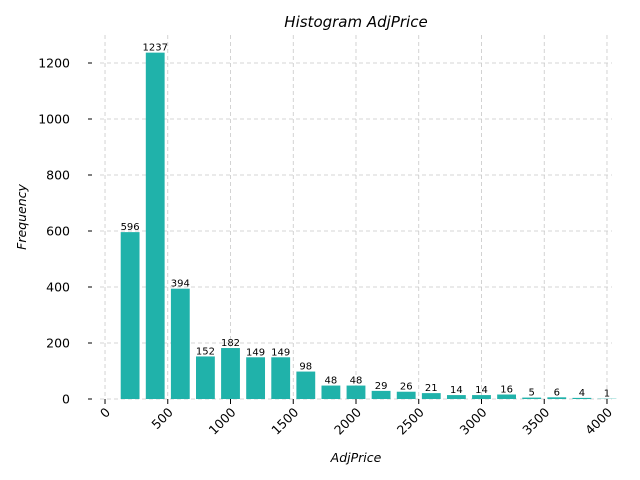 This screenshot has height=480, width=640. What do you see at coordinates (58, 175) in the screenshot?
I see `y-tick-label: 800` at bounding box center [58, 175].